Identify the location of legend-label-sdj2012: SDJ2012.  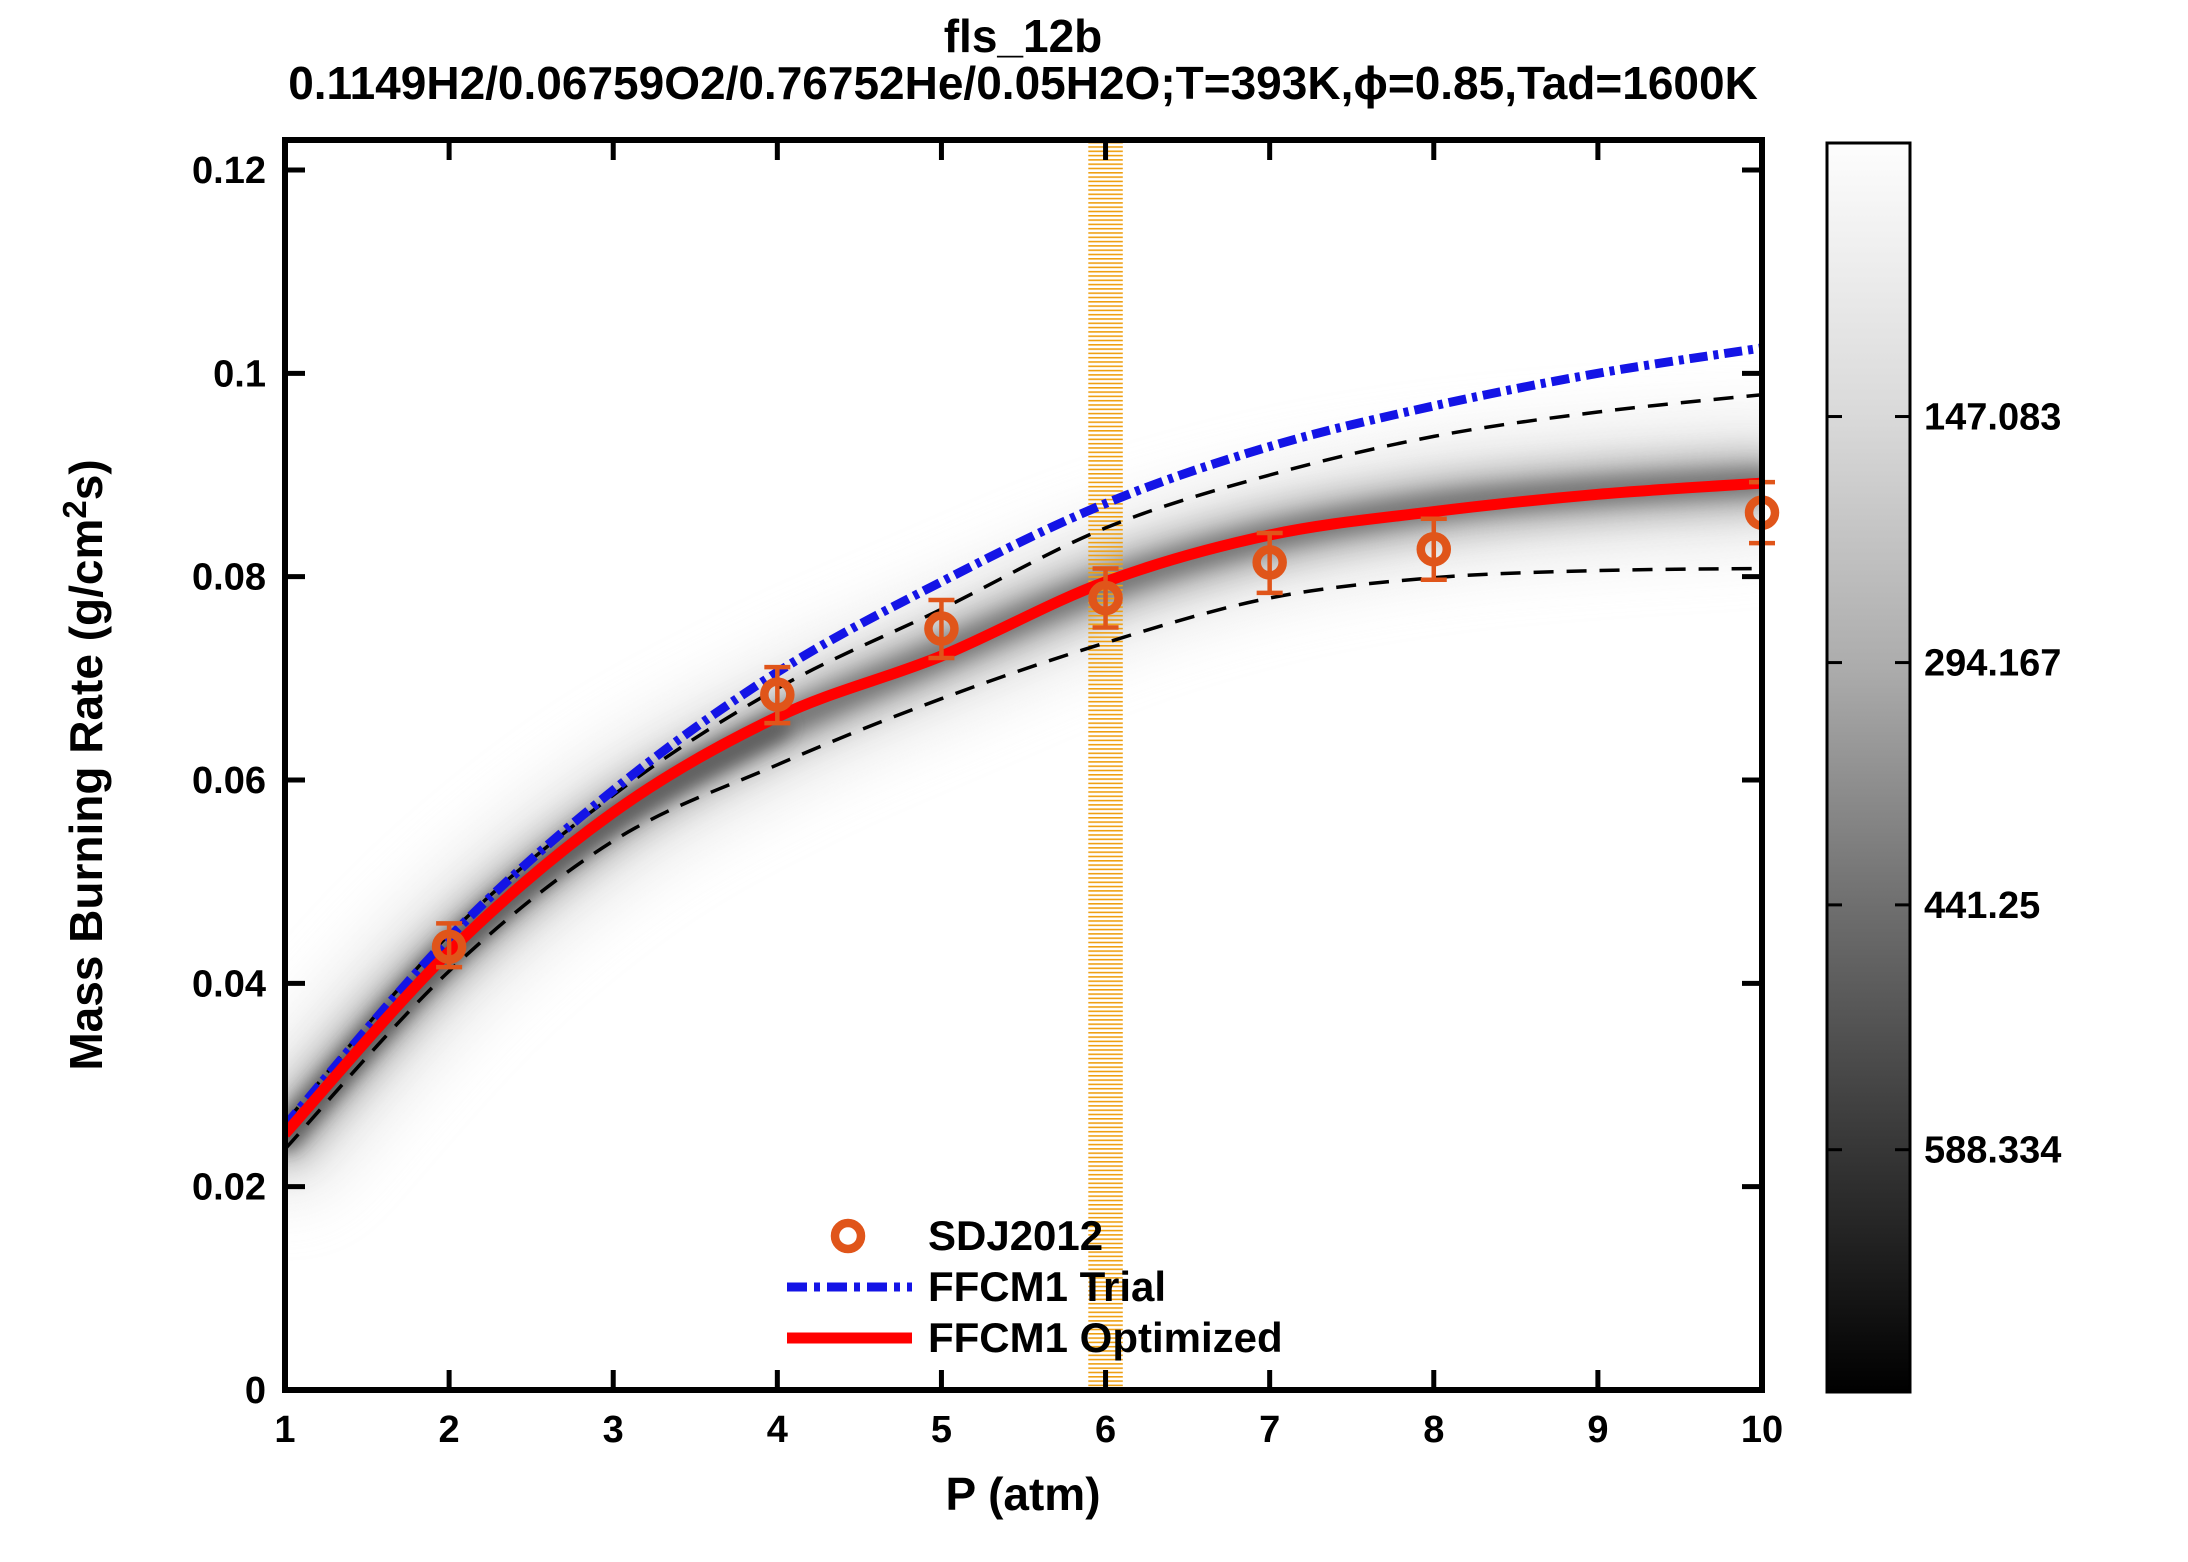
(1015, 1235).